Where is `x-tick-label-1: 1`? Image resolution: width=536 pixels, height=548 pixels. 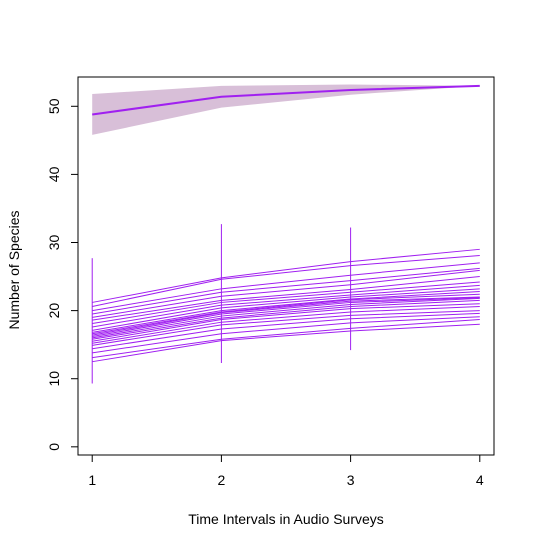 x-tick-label-1: 1 is located at coordinates (92, 480).